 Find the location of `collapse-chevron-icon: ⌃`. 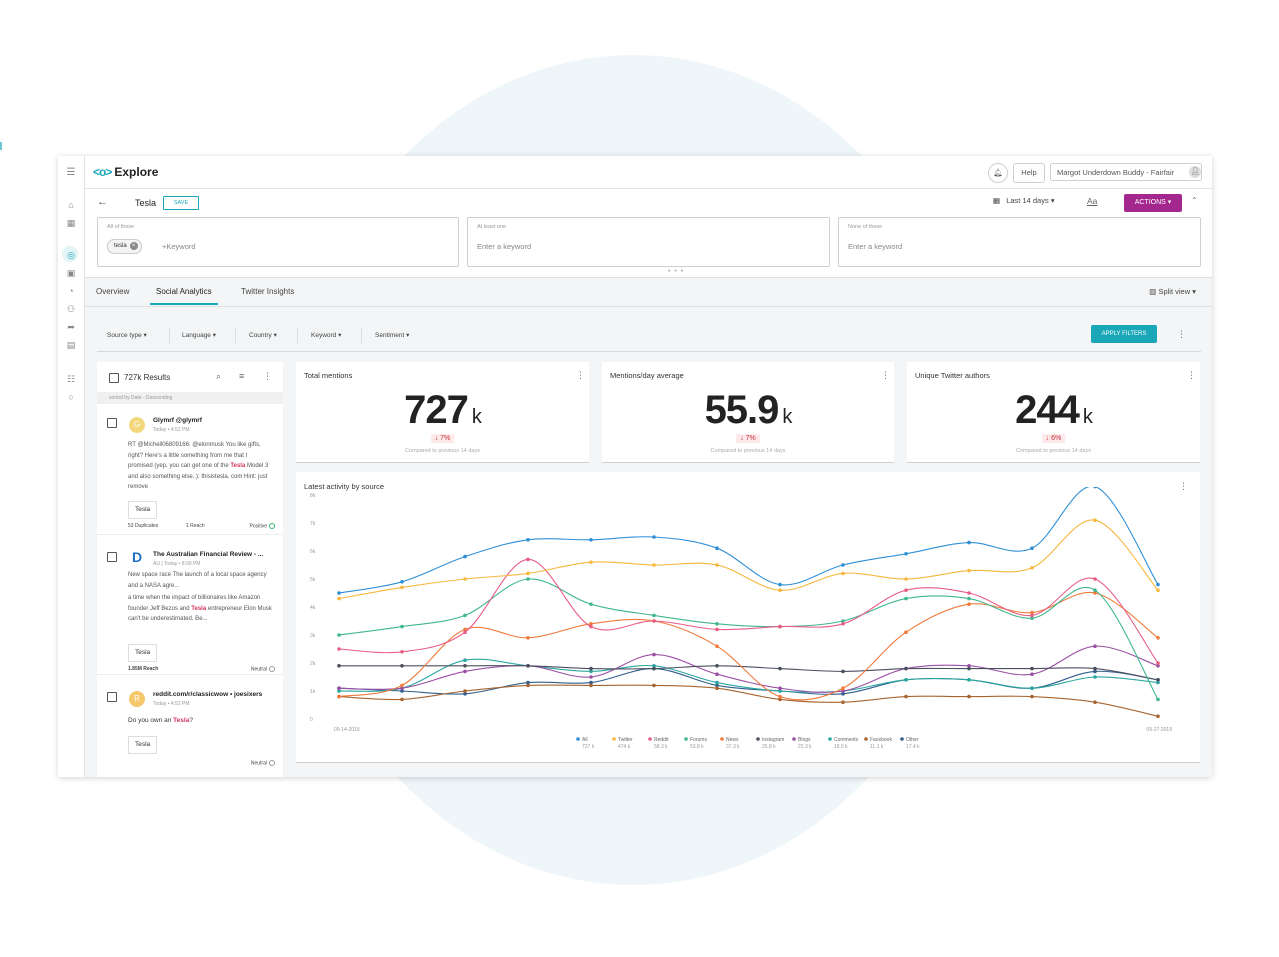

collapse-chevron-icon: ⌃ is located at coordinates (1194, 200).